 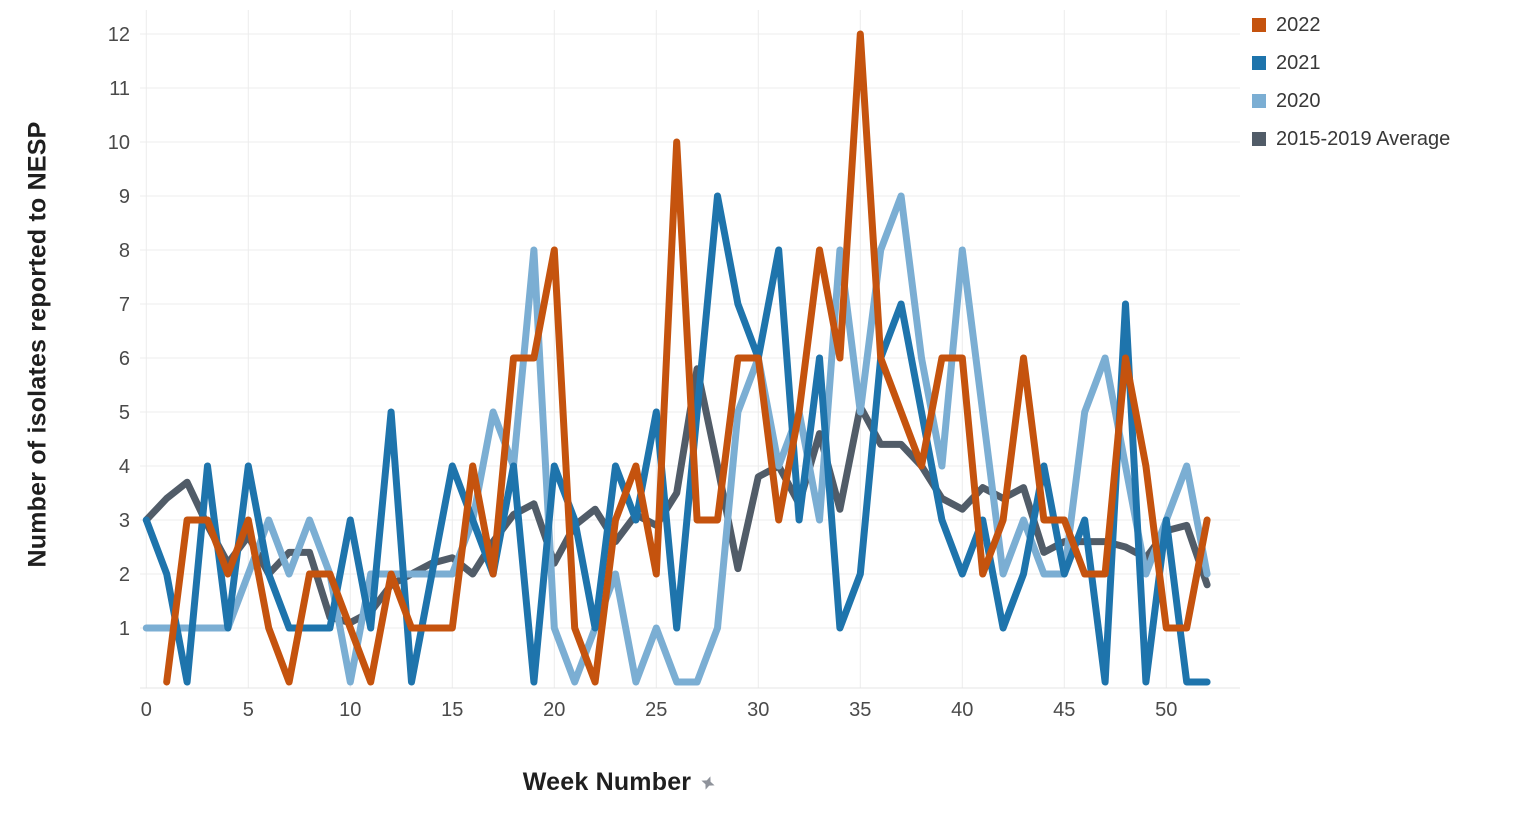 What do you see at coordinates (119, 143) in the screenshot?
I see `y-tick-label: 10` at bounding box center [119, 143].